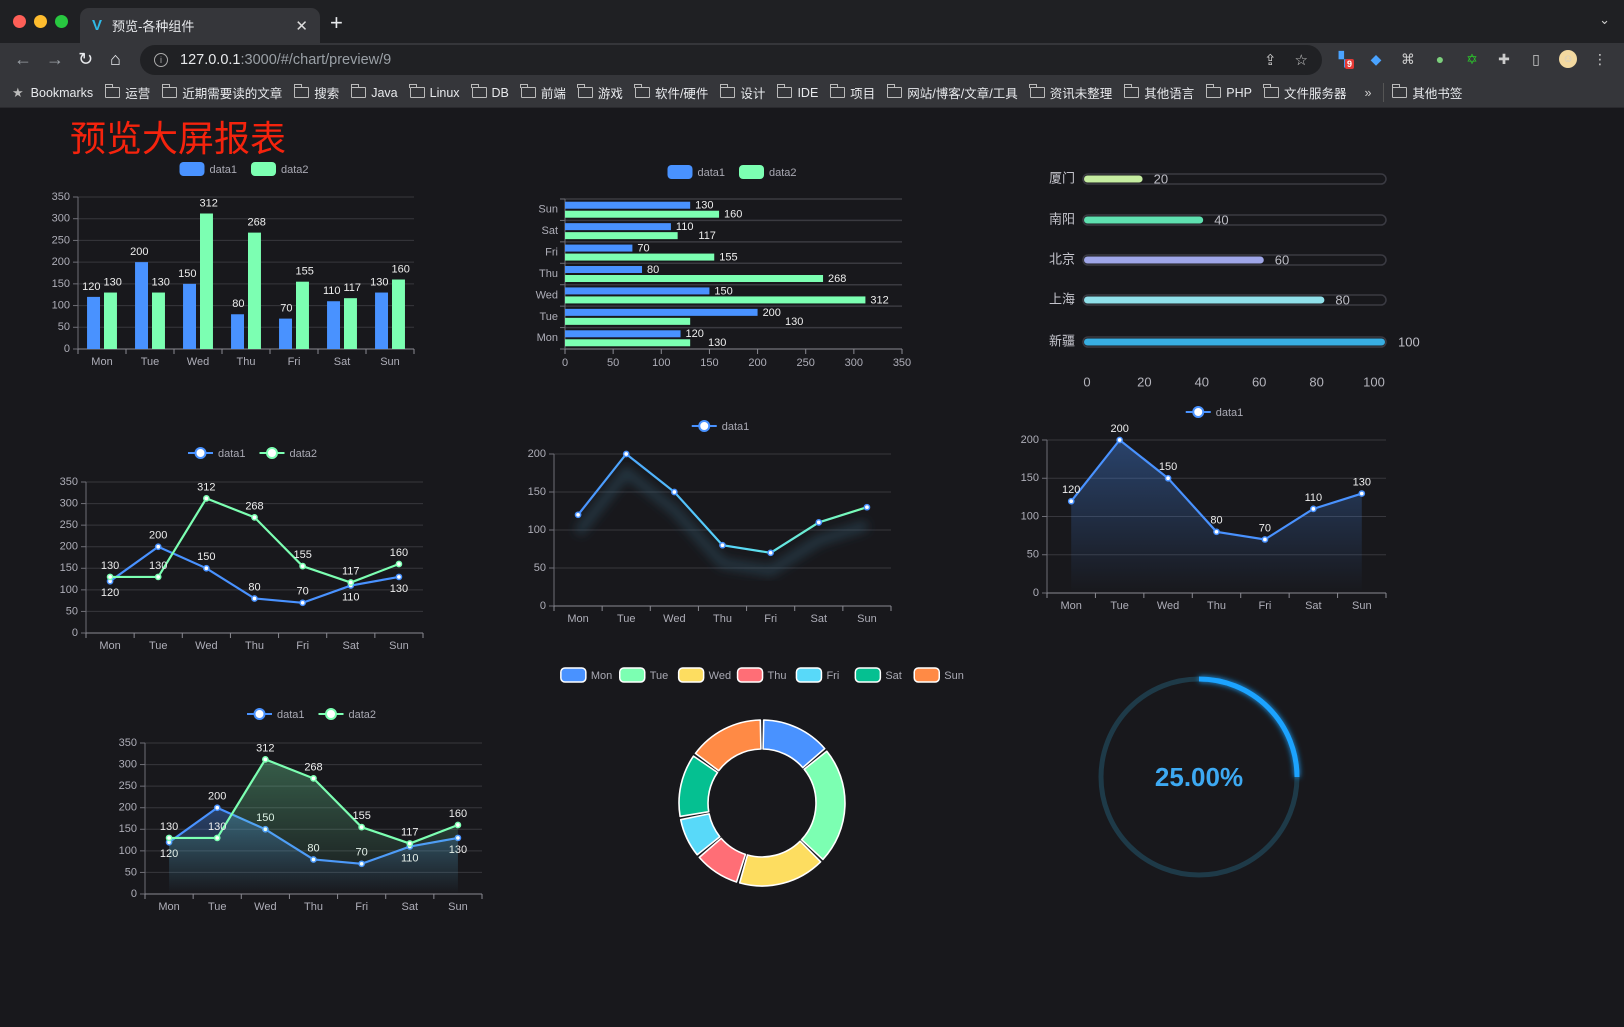 Image resolution: width=1624 pixels, height=1027 pixels. Describe the element at coordinates (1346, 59) in the screenshot. I see `extension-grid-icon: ▚ 9` at that location.